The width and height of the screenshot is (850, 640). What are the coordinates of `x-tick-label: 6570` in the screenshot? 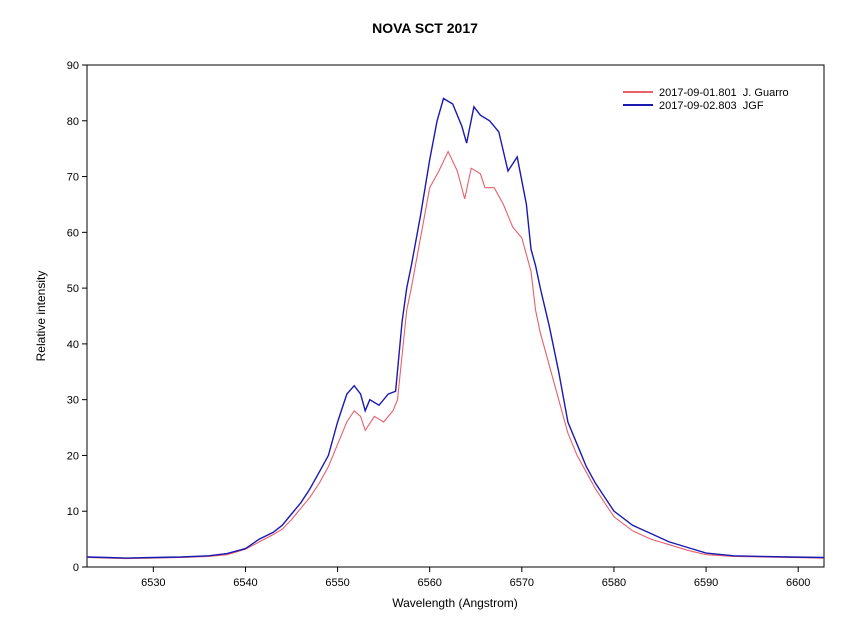 It's located at (522, 583).